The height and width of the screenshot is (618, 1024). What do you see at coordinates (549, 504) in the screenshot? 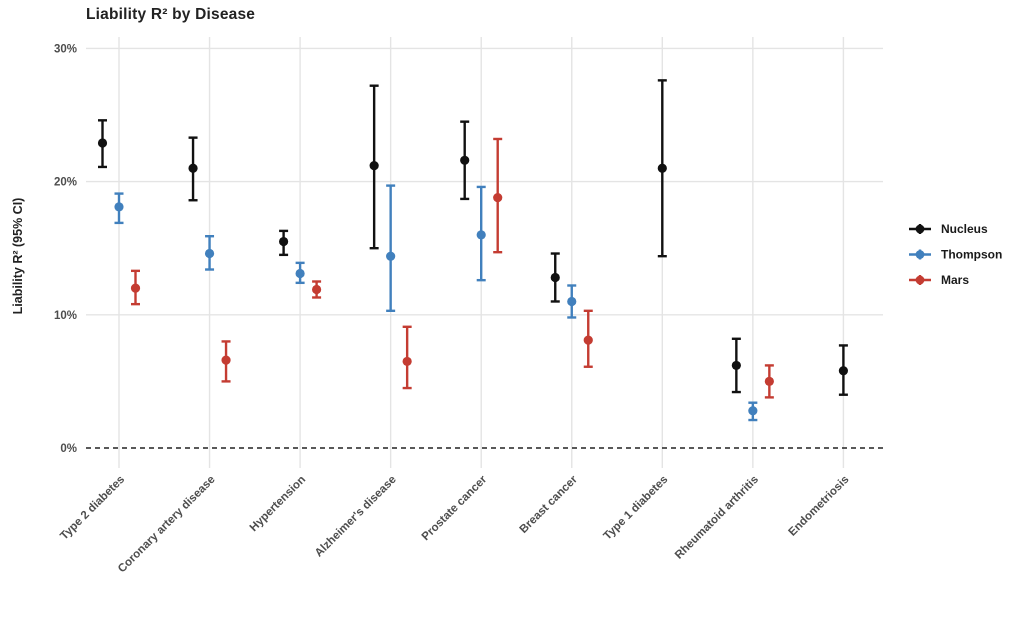
I see `x-tick-label: Breast cancer` at bounding box center [549, 504].